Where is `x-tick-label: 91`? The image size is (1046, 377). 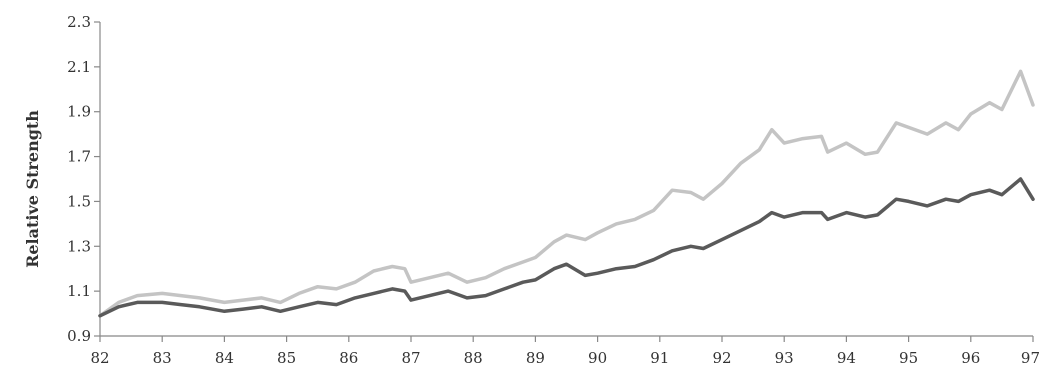
x-tick-label: 91 is located at coordinates (659, 358).